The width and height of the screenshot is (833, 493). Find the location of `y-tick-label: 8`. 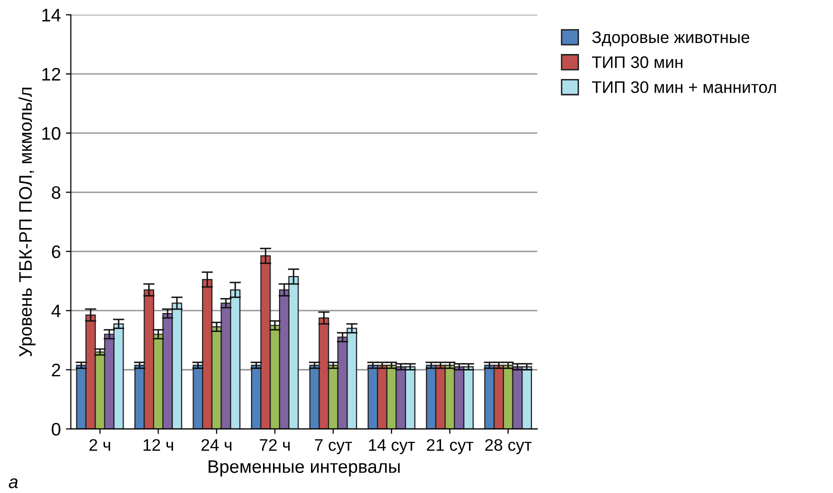

y-tick-label: 8 is located at coordinates (56, 192).